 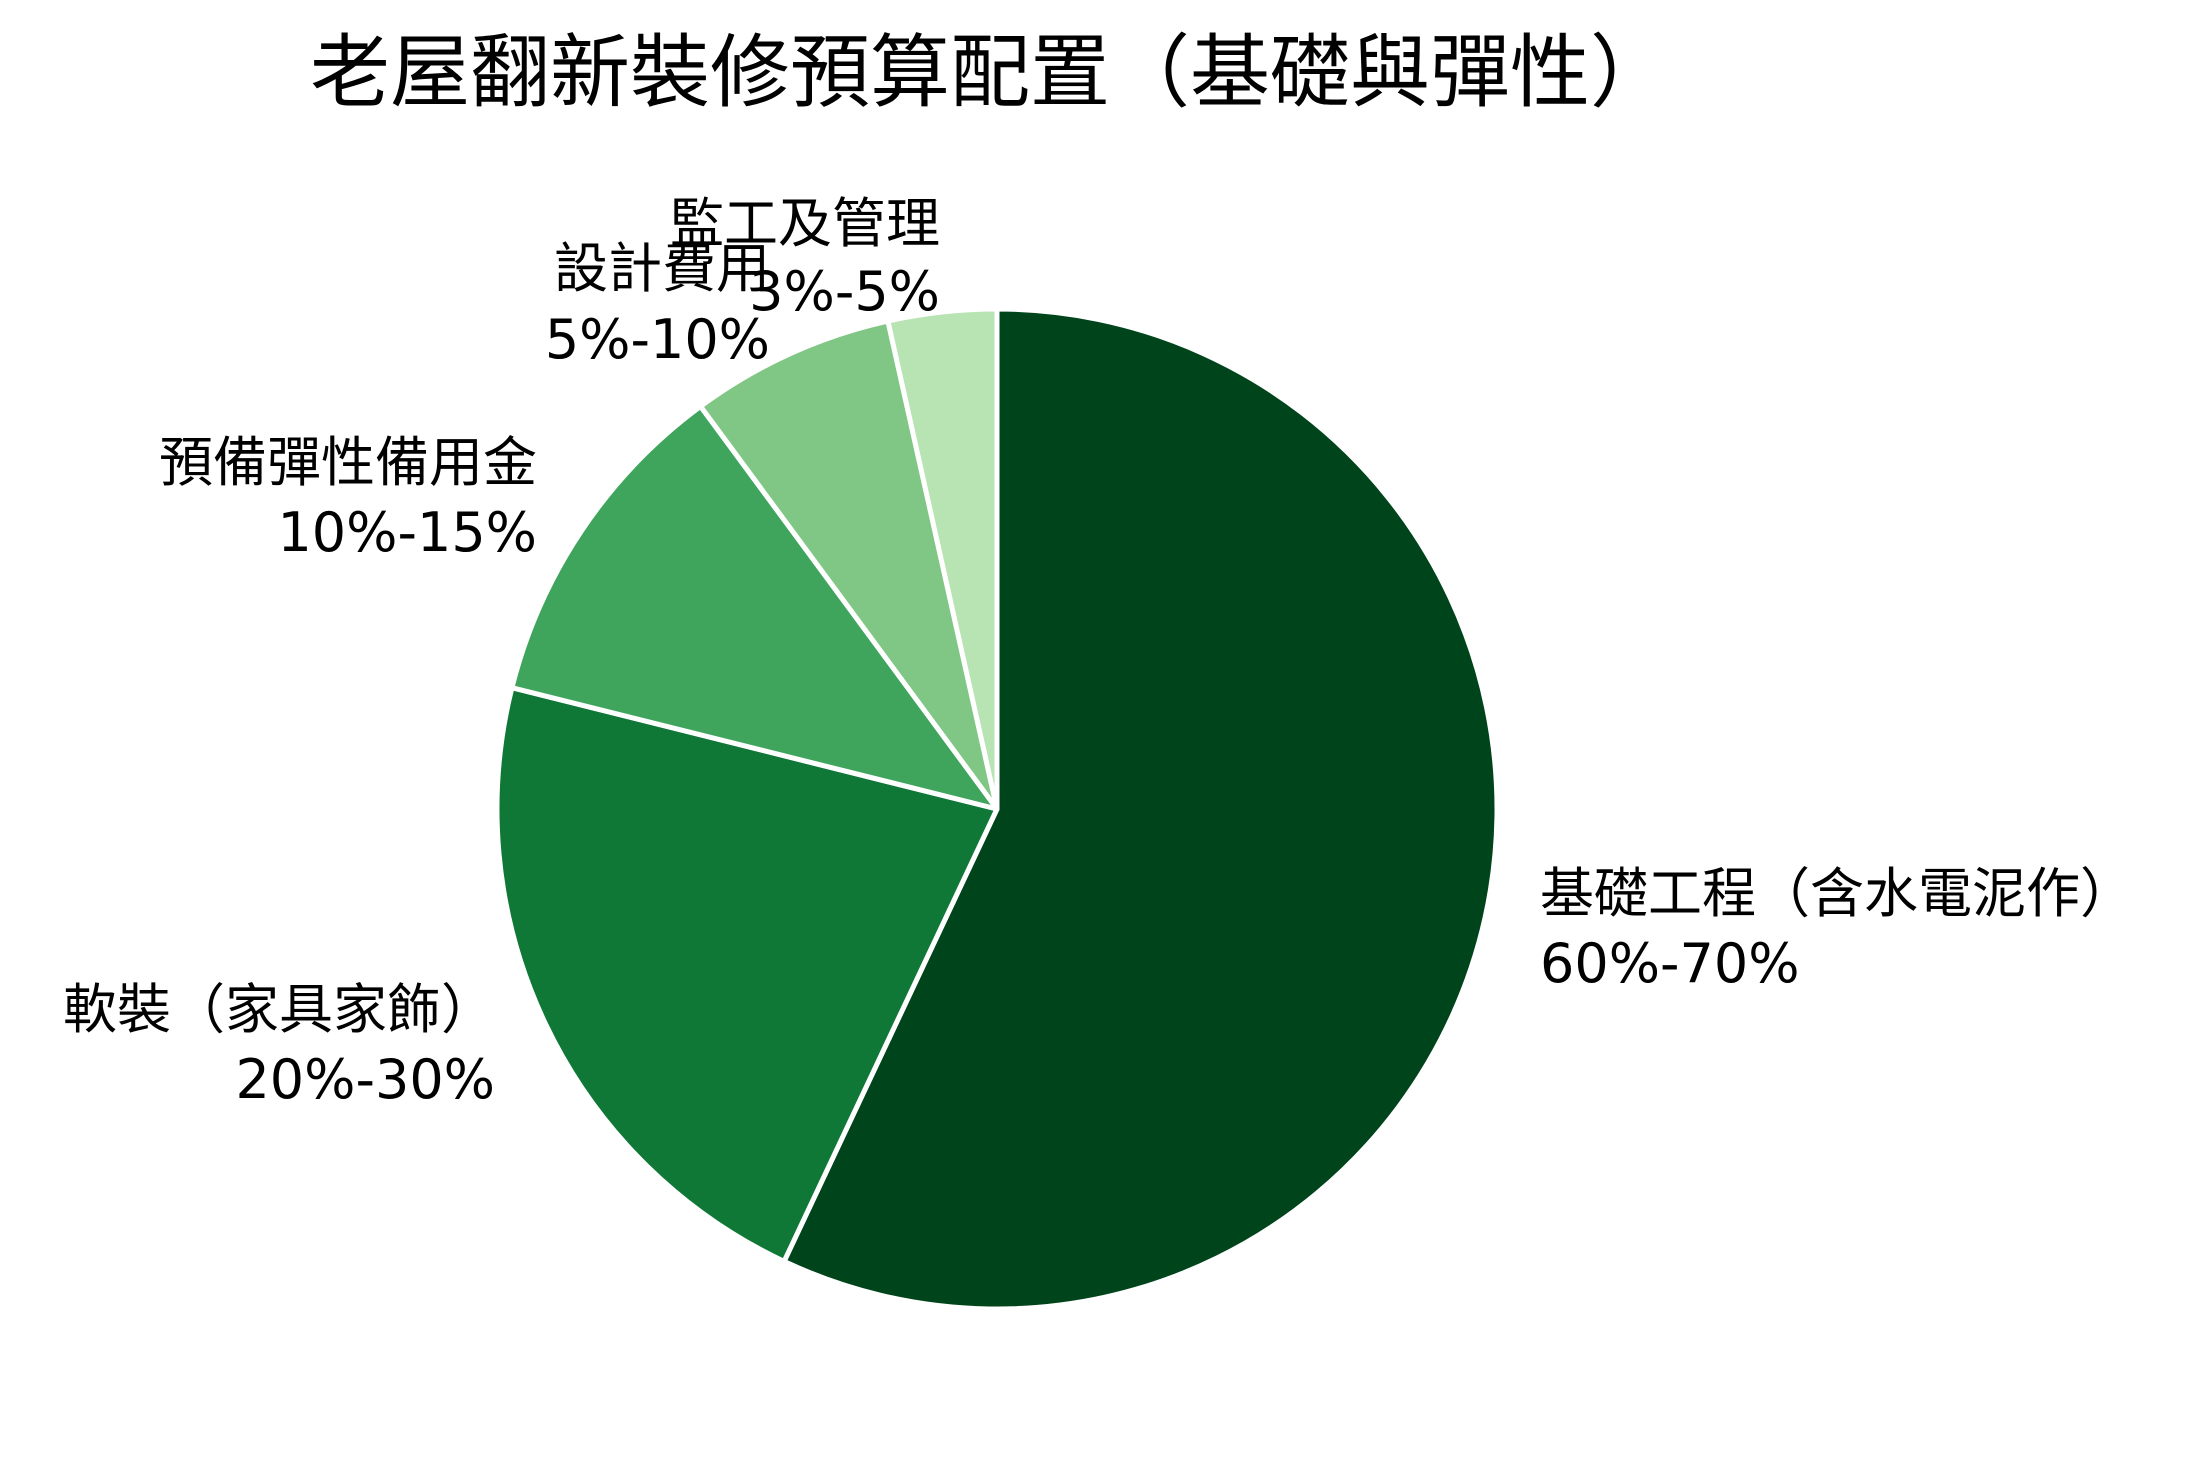 I want to click on label-supervision-management: 監工及管理 3%-5%, so click(x=805, y=257).